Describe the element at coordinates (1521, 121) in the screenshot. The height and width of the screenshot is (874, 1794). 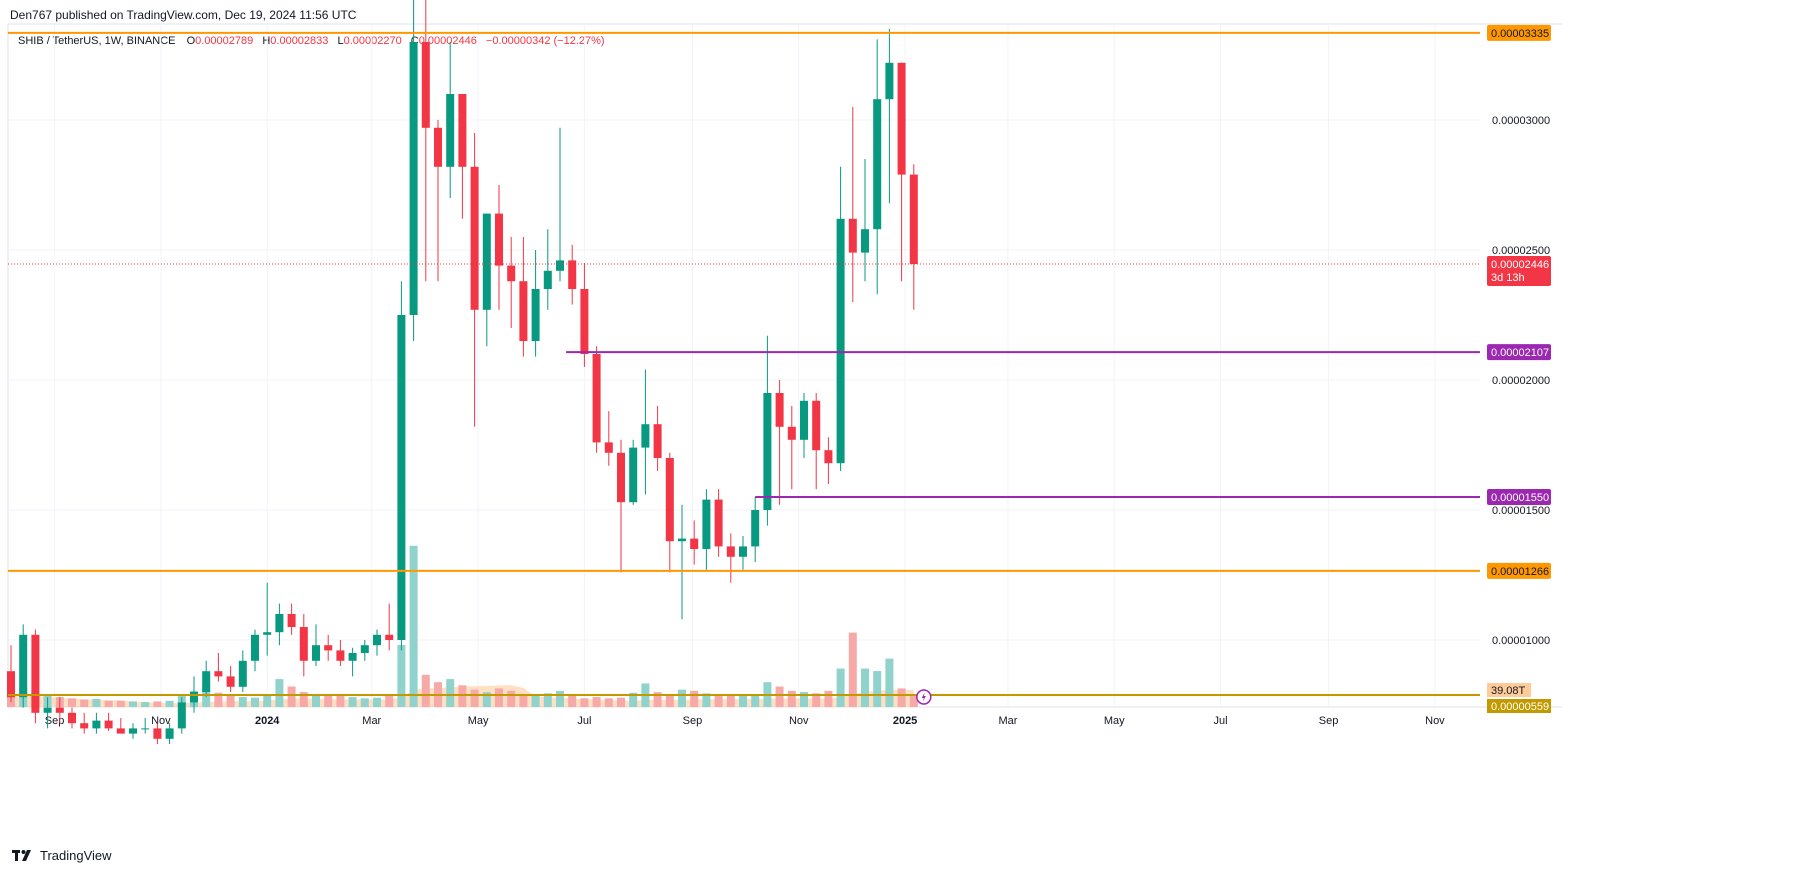
I see `y-tick-label: 0.00003000` at that location.